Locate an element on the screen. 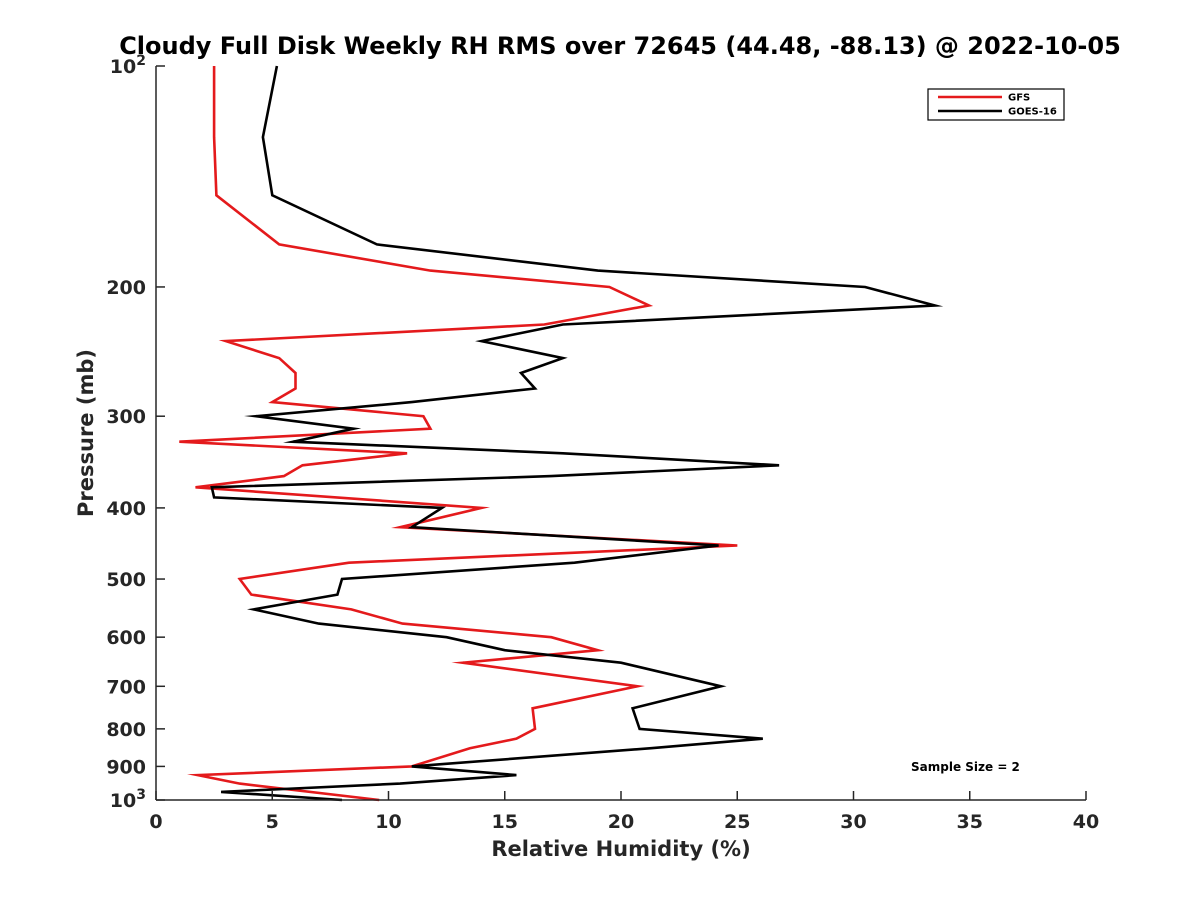  legend-label-gfs: GFS is located at coordinates (1019, 98).